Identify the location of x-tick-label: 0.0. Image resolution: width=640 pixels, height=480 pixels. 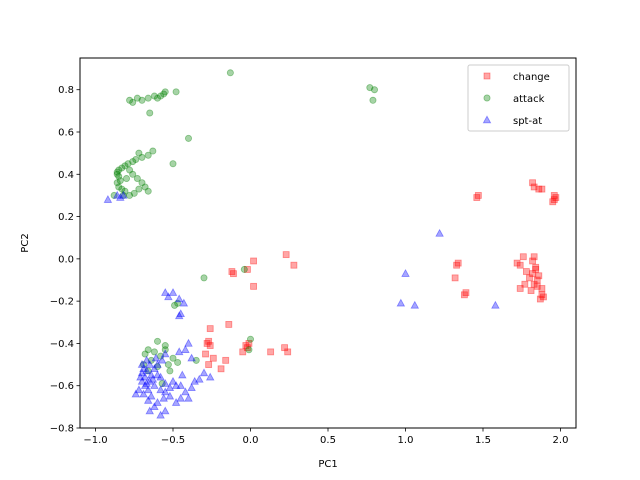
(251, 440).